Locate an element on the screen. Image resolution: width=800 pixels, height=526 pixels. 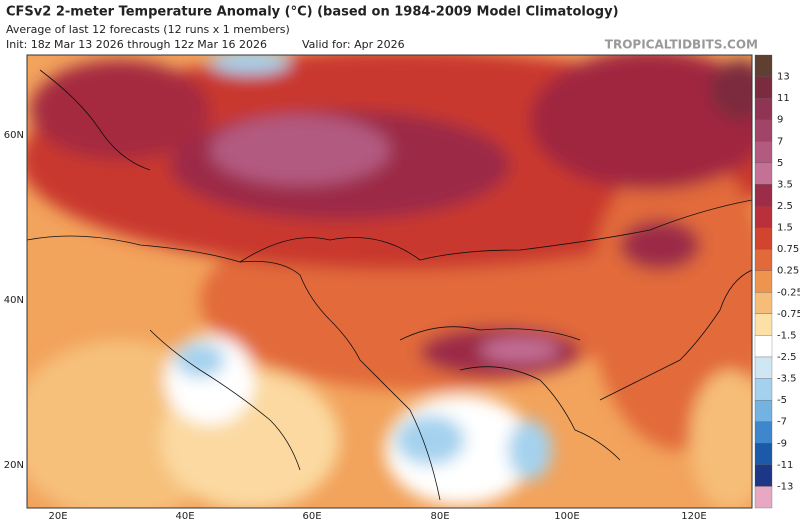
colorbar-label: -1.5 is located at coordinates (787, 335).